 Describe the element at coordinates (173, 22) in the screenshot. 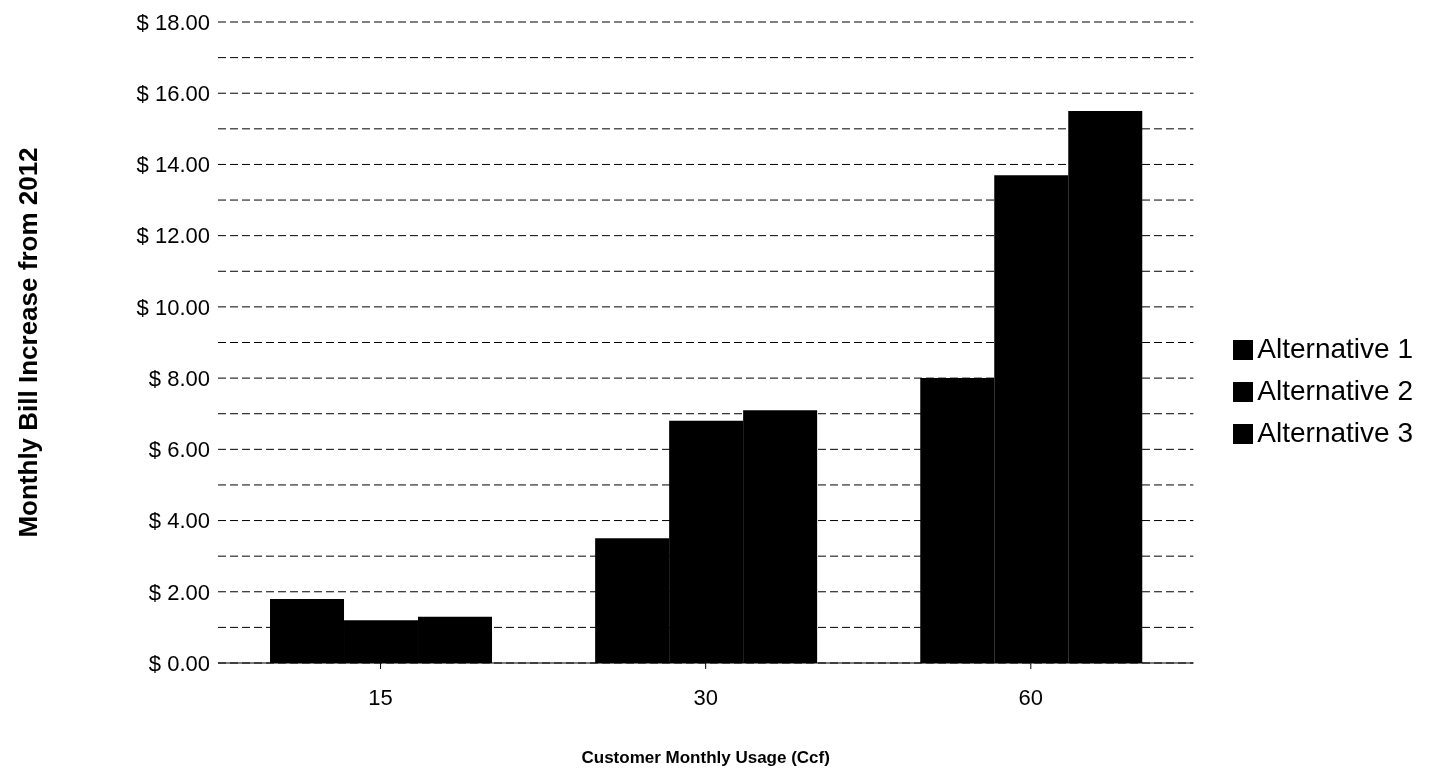

I see `y-tick-label: $ 18.00` at that location.